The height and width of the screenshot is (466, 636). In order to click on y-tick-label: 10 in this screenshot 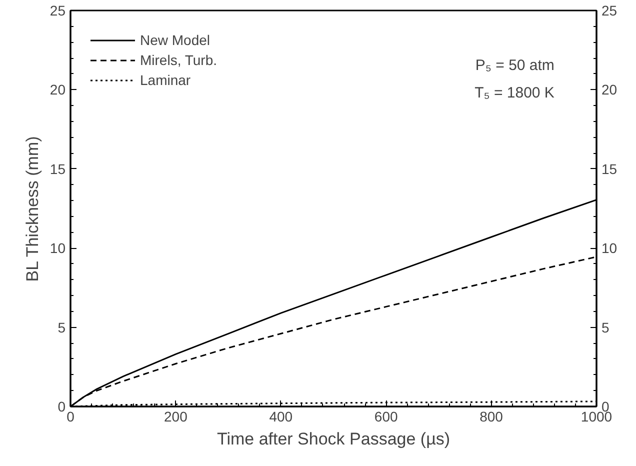, I will do `click(58, 248)`.